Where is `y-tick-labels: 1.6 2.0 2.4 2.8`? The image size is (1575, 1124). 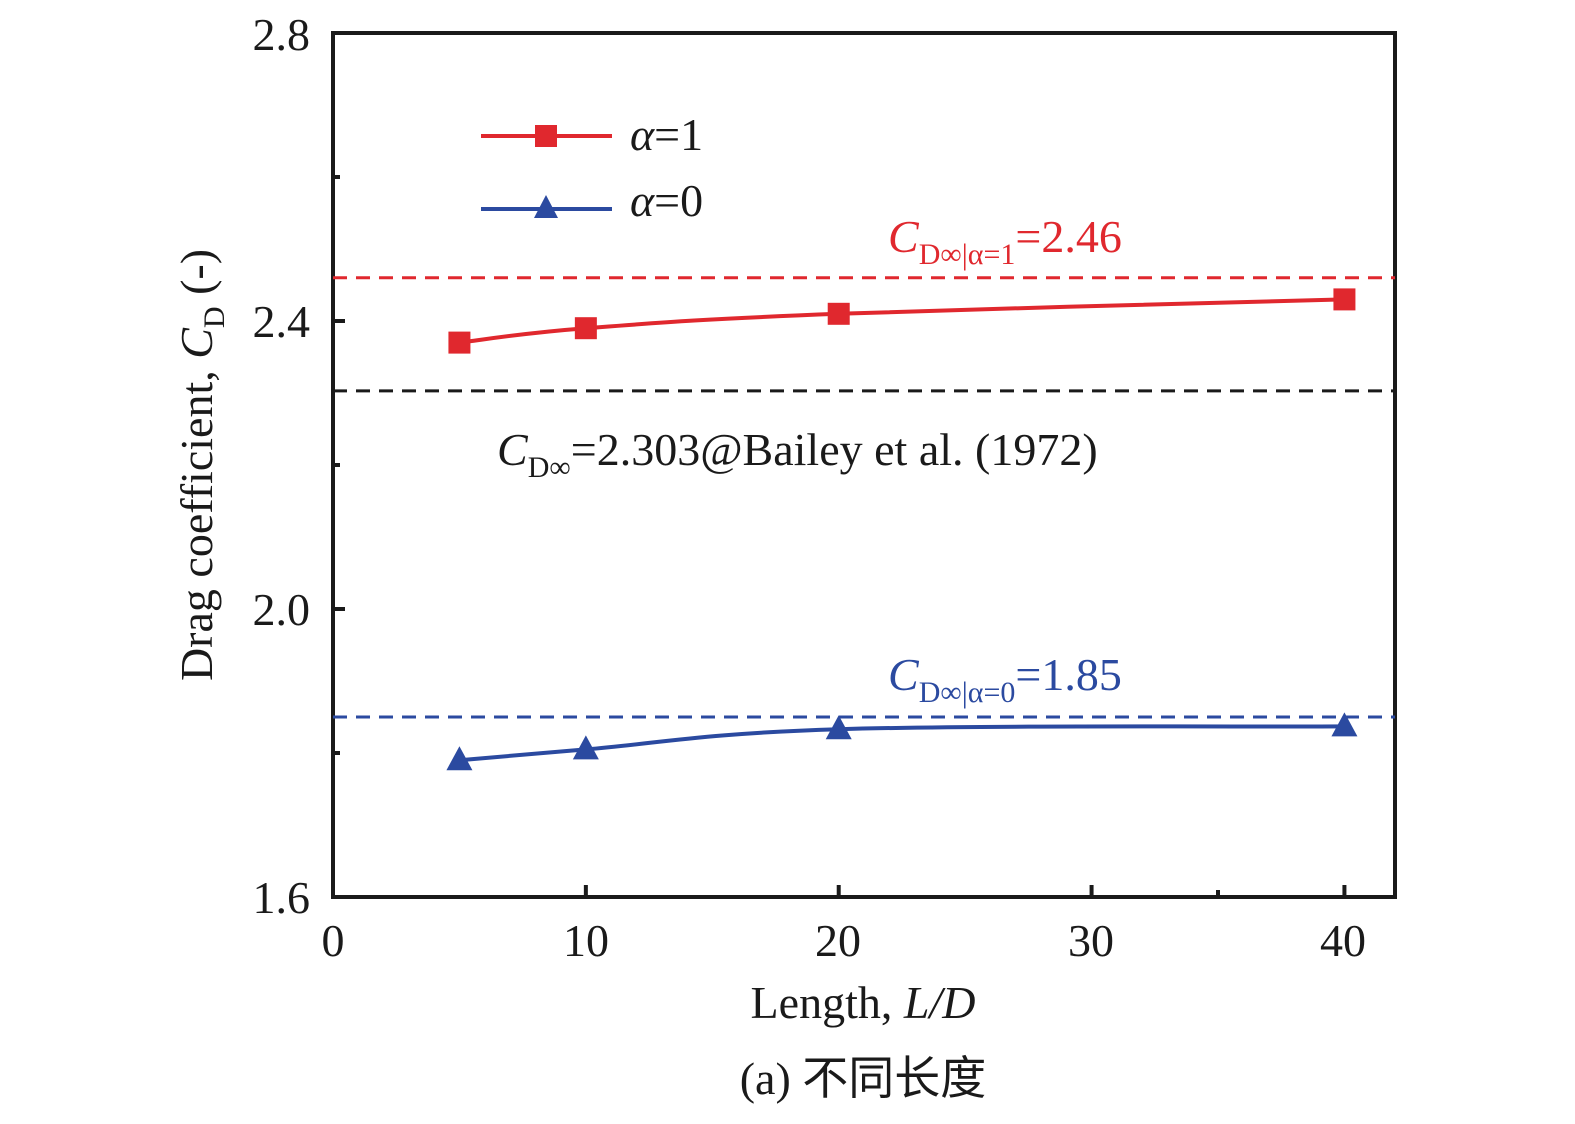 y-tick-labels: 1.6 2.0 2.4 2.8 is located at coordinates (282, 466).